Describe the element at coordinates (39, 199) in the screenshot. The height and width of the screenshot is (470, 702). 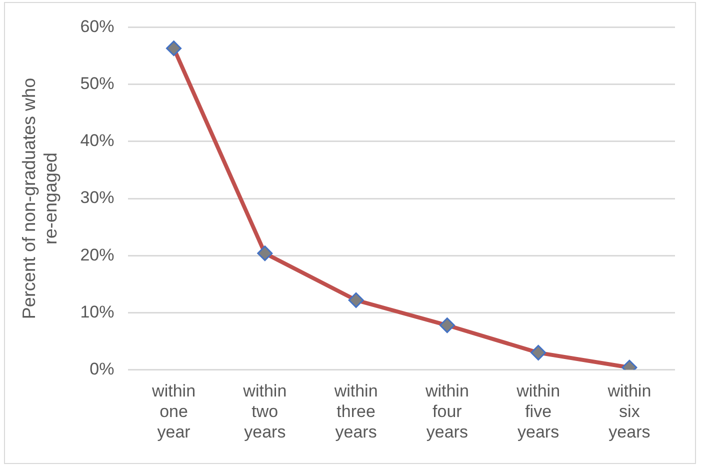
I see `y-axis-title: Percent of non-graduates who re-engaged` at that location.